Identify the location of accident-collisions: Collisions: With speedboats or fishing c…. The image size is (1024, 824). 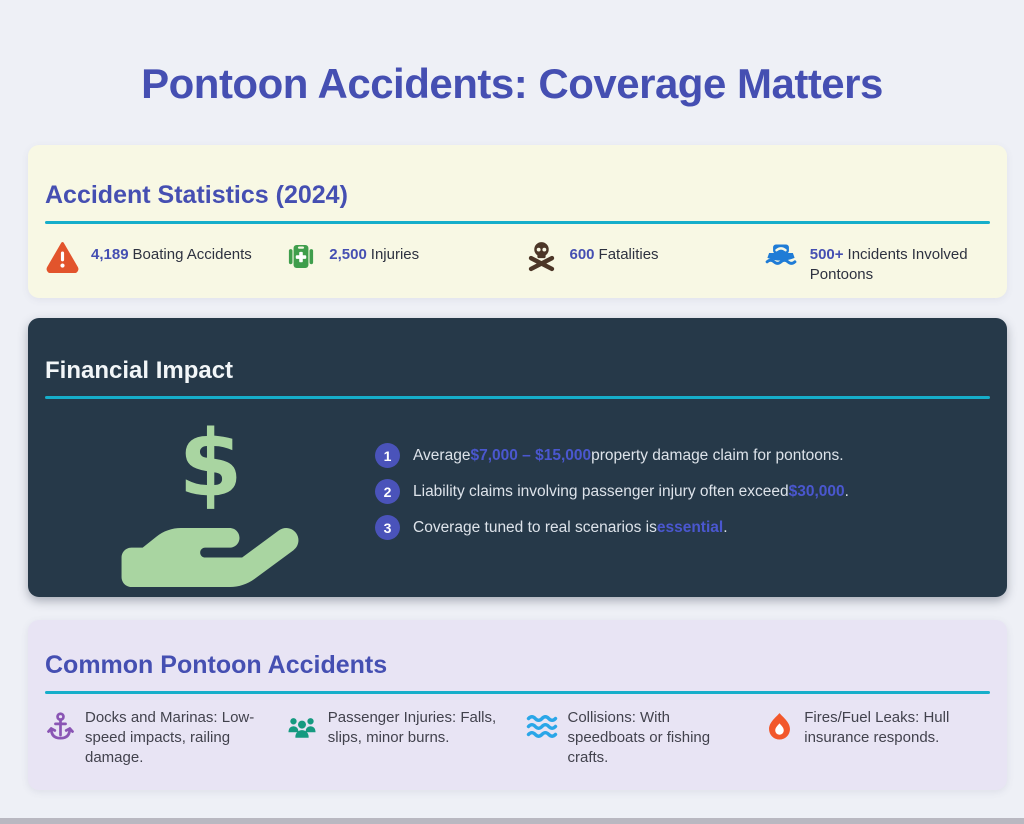
(638, 738).